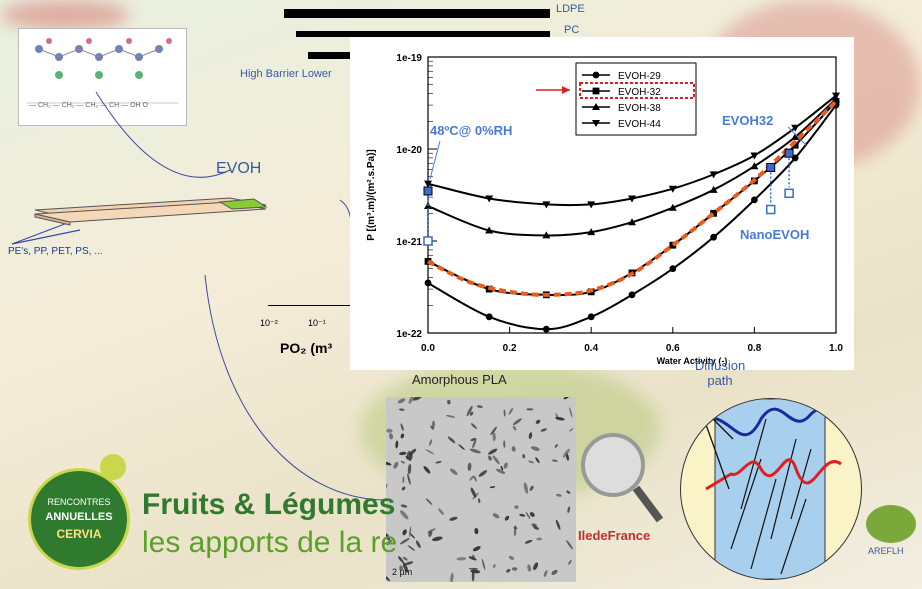  What do you see at coordinates (423, 34) in the screenshot?
I see `pc-bar` at bounding box center [423, 34].